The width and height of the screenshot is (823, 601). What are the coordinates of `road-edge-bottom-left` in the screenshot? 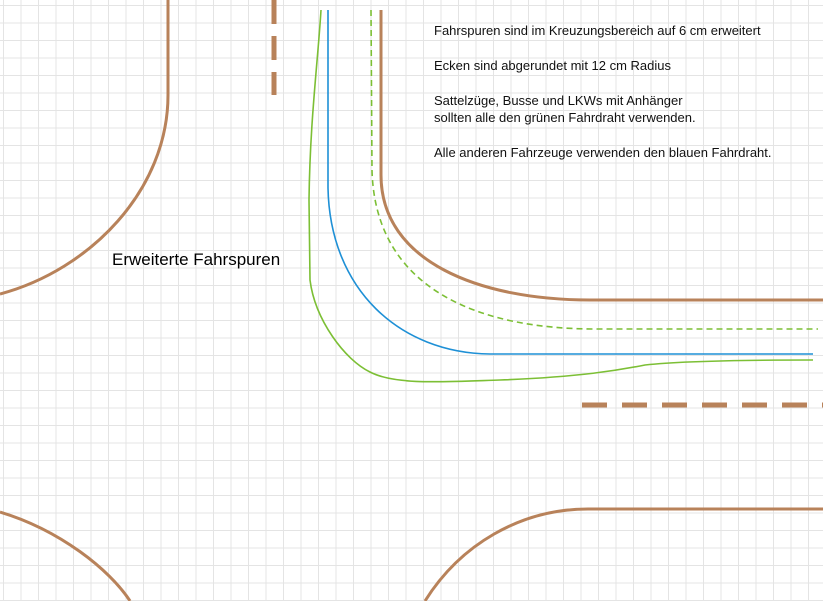 It's located at (66, 555).